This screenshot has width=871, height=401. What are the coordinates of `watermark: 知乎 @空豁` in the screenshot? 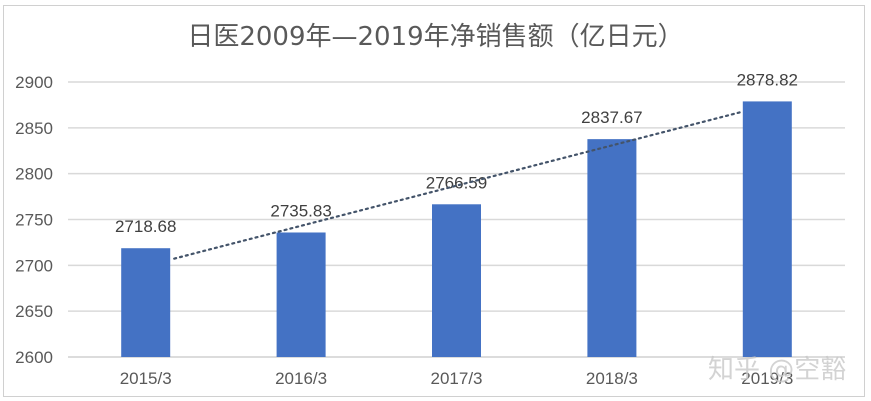 It's located at (777, 370).